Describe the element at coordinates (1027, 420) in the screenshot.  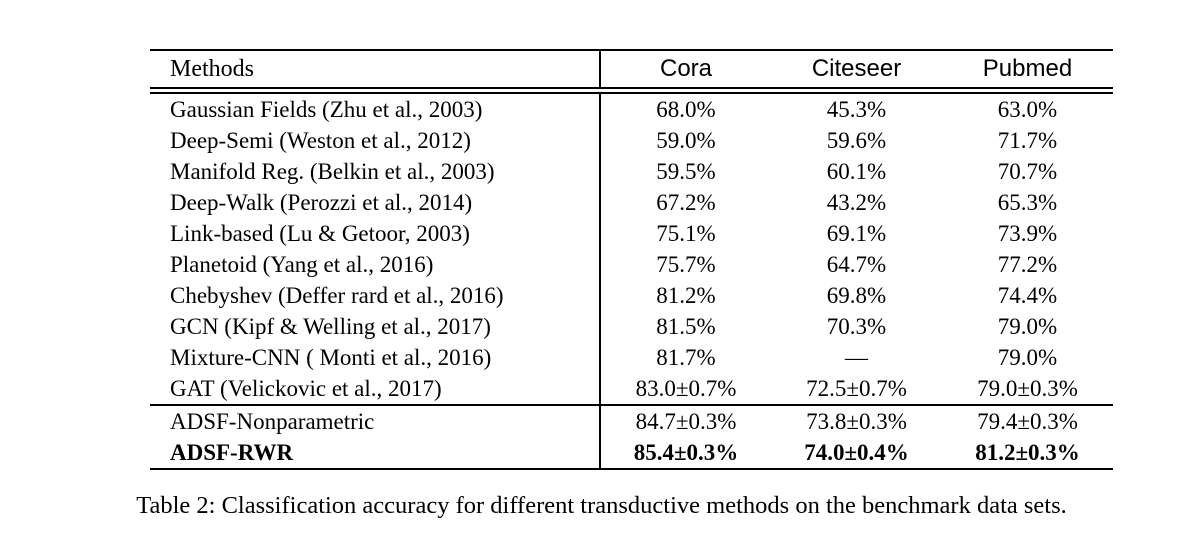
I see `value-cell: 79.4±0.3%` at that location.